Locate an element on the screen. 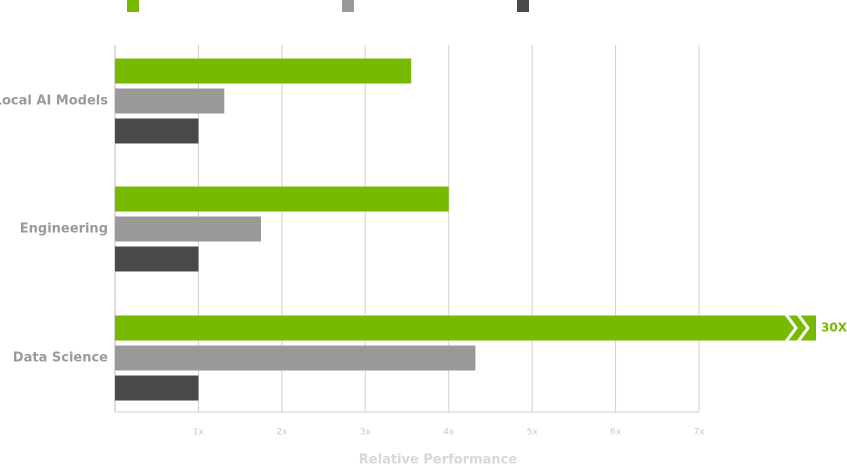  x-tick-label: 3x is located at coordinates (366, 433).